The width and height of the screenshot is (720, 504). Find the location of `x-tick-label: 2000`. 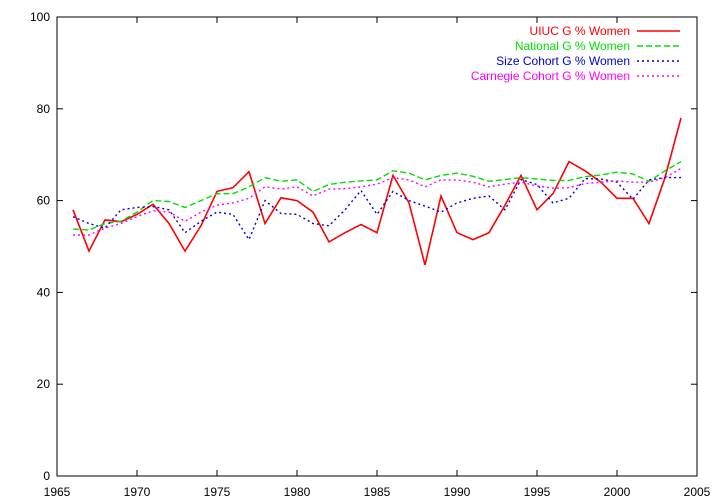

x-tick-label: 2000 is located at coordinates (617, 492).